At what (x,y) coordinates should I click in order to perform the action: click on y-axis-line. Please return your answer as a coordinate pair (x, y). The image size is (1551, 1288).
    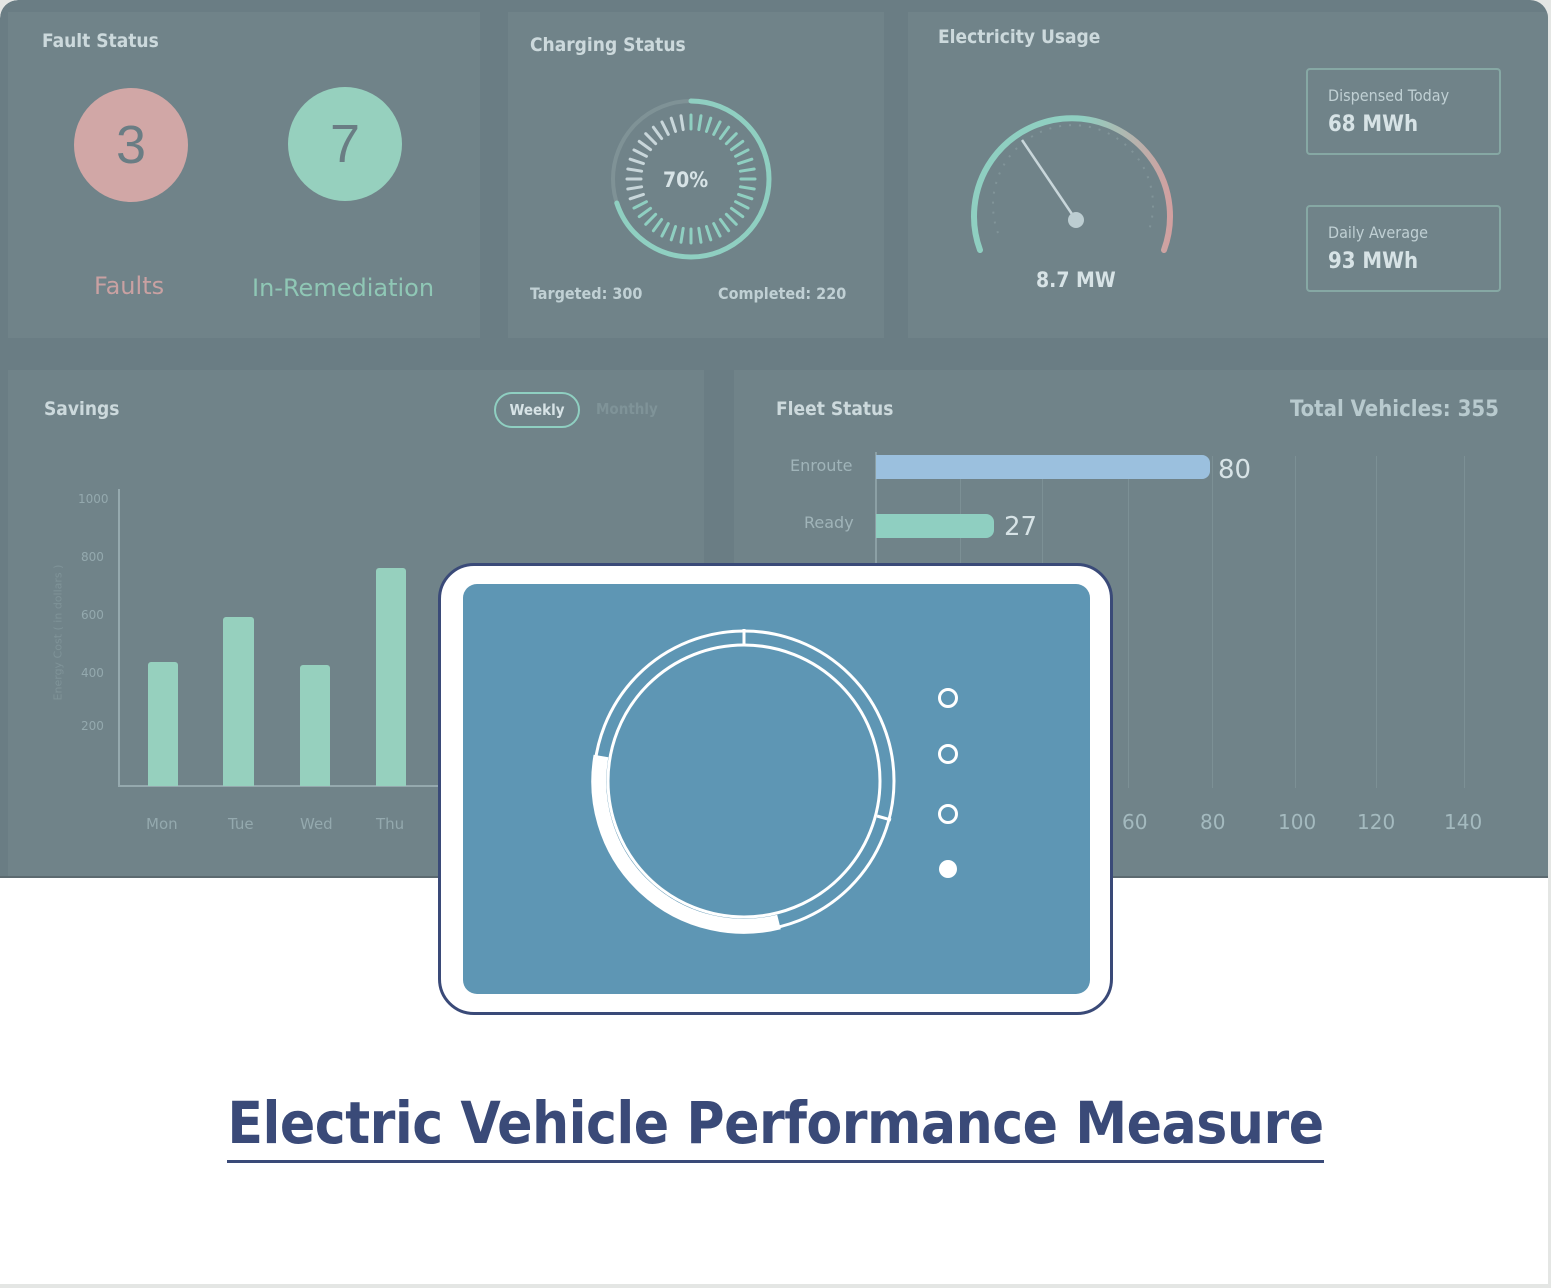
    Looking at the image, I should click on (119, 638).